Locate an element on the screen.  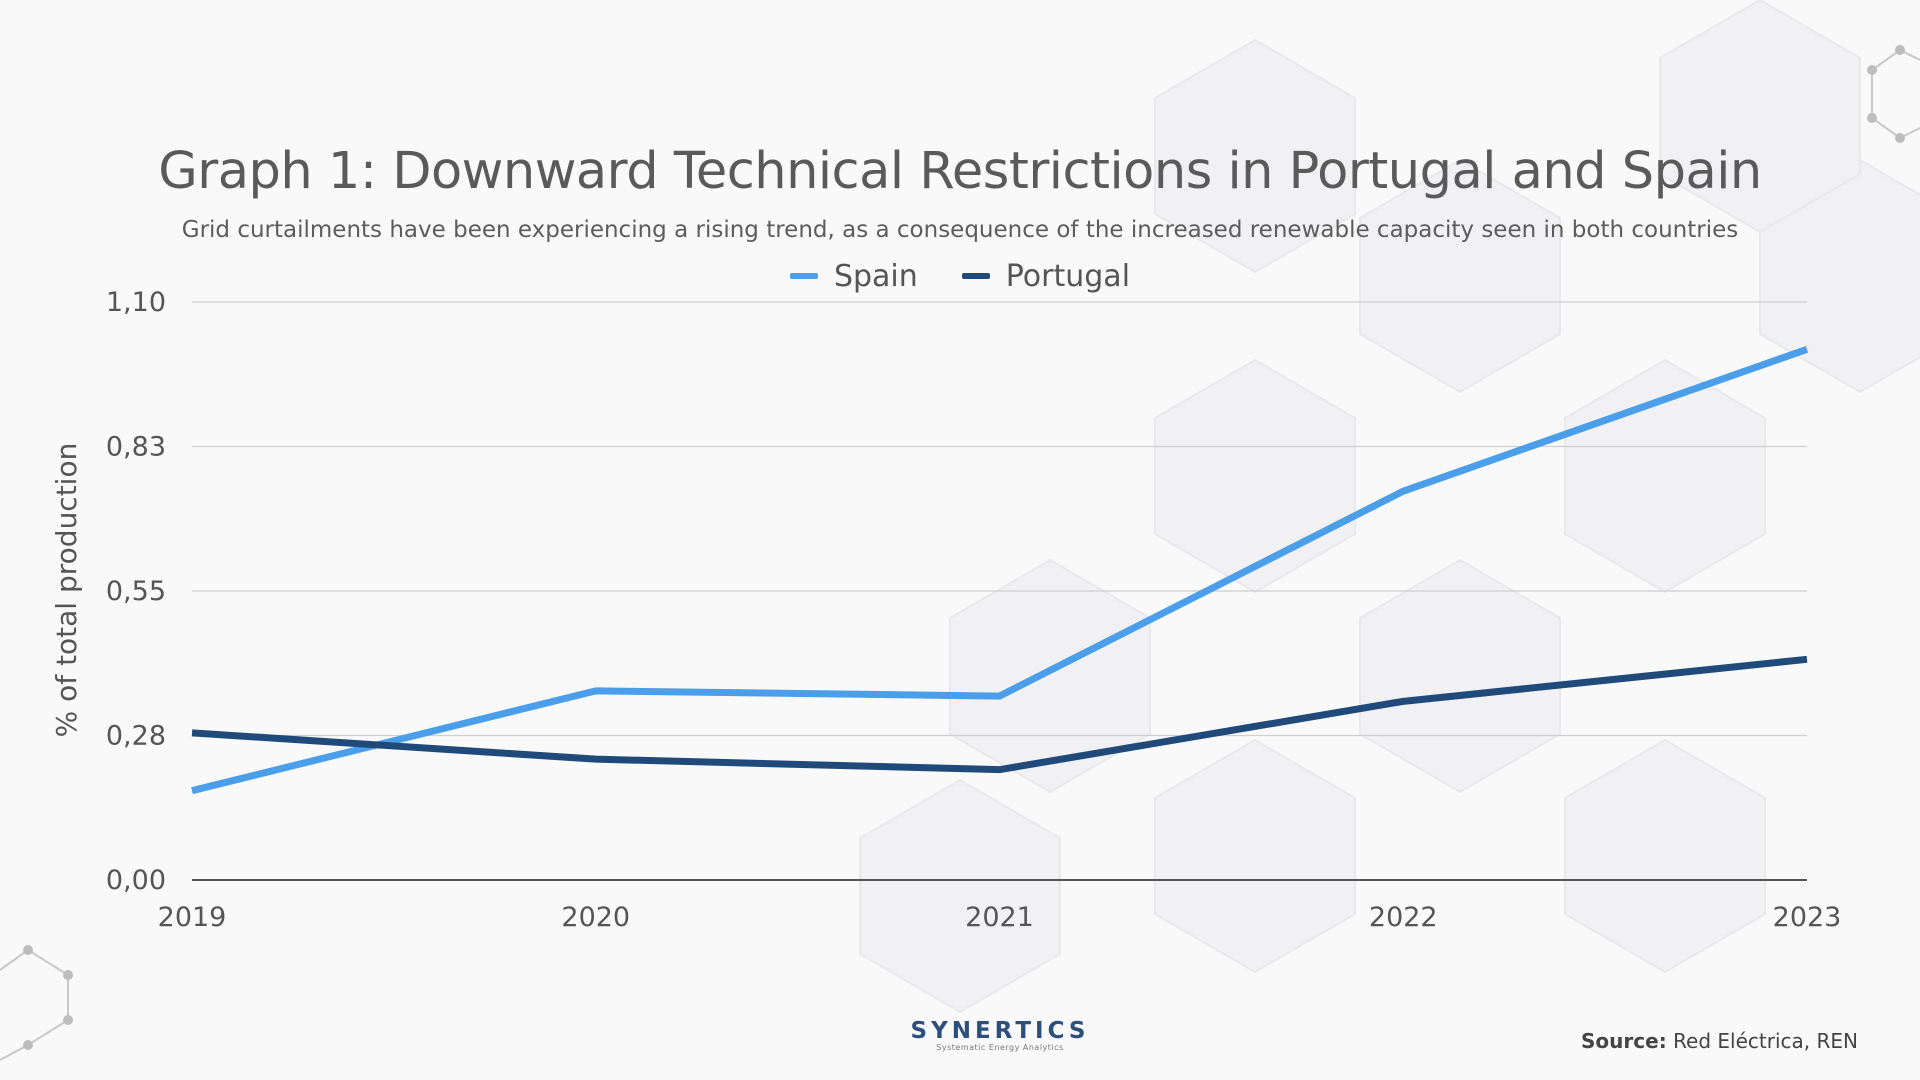
x-tick-label: 2020 is located at coordinates (595, 917).